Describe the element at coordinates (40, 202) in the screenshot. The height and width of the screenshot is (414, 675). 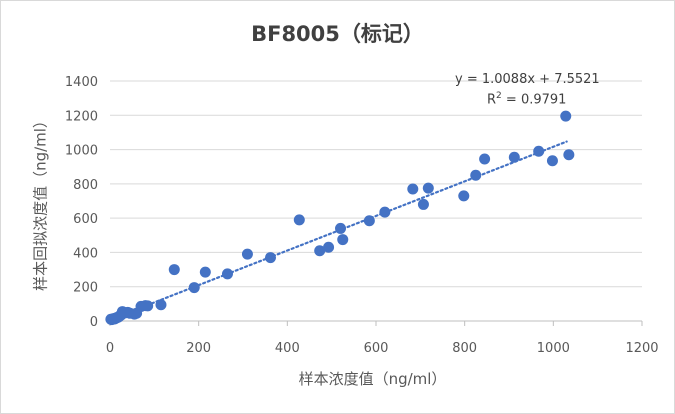
I see `y-axis-label: 样本回拟浓度值（ng/ml）` at that location.